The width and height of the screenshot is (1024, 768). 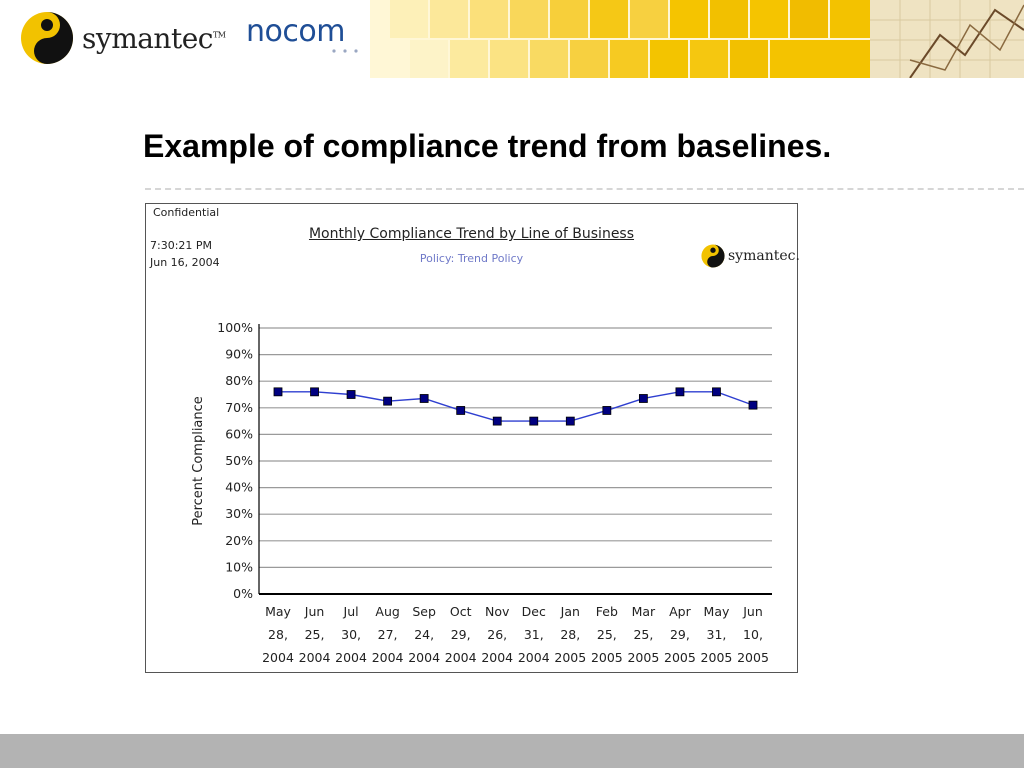 What do you see at coordinates (239, 433) in the screenshot?
I see `y-tick-label: 60%` at bounding box center [239, 433].